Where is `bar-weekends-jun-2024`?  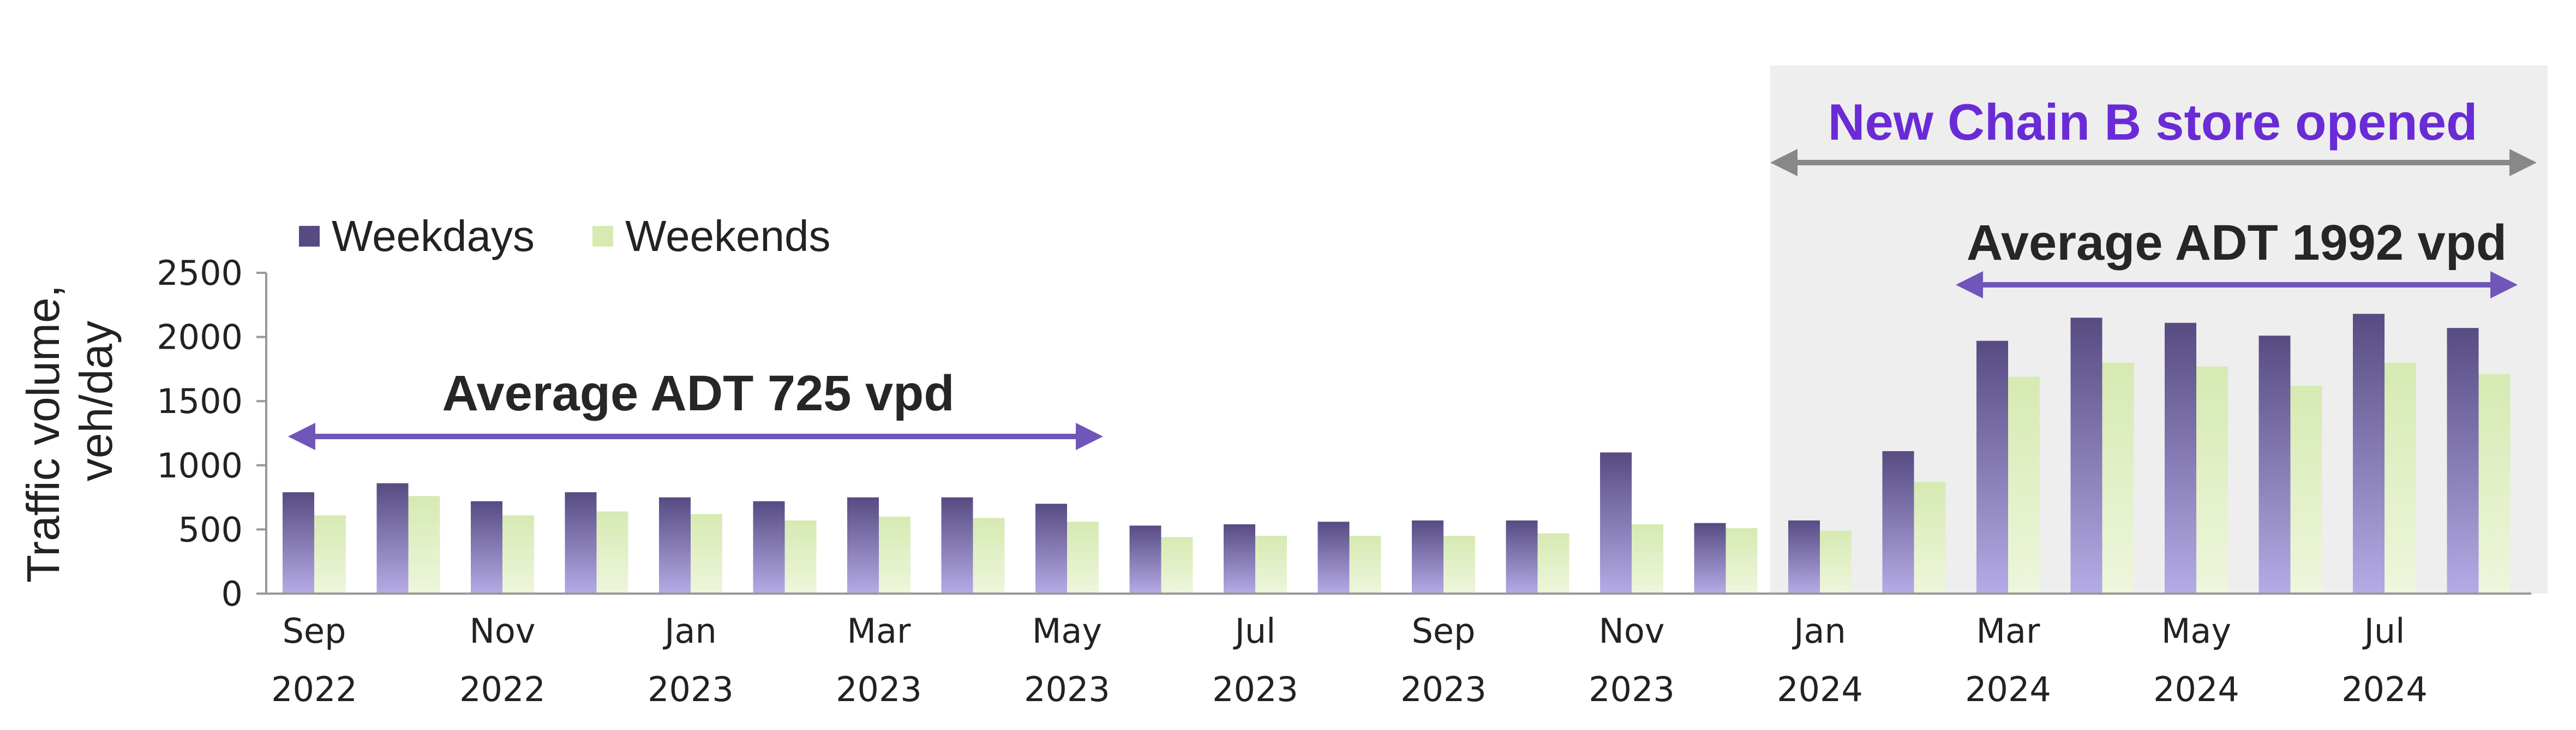 bar-weekends-jun-2024 is located at coordinates (2306, 489).